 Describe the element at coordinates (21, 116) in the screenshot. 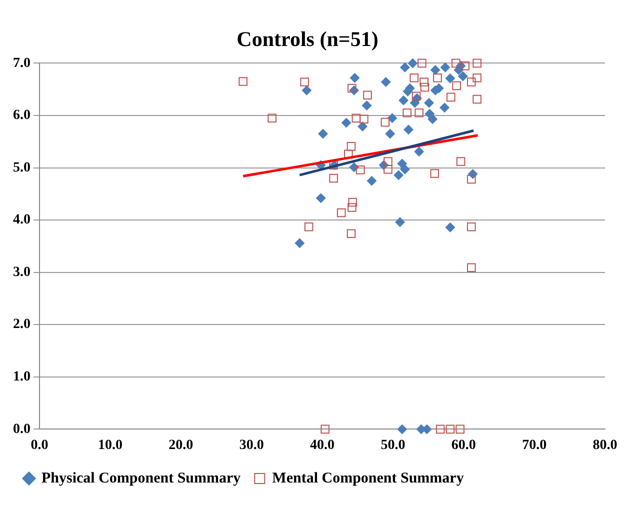

I see `y-tick-label: 6.0` at that location.